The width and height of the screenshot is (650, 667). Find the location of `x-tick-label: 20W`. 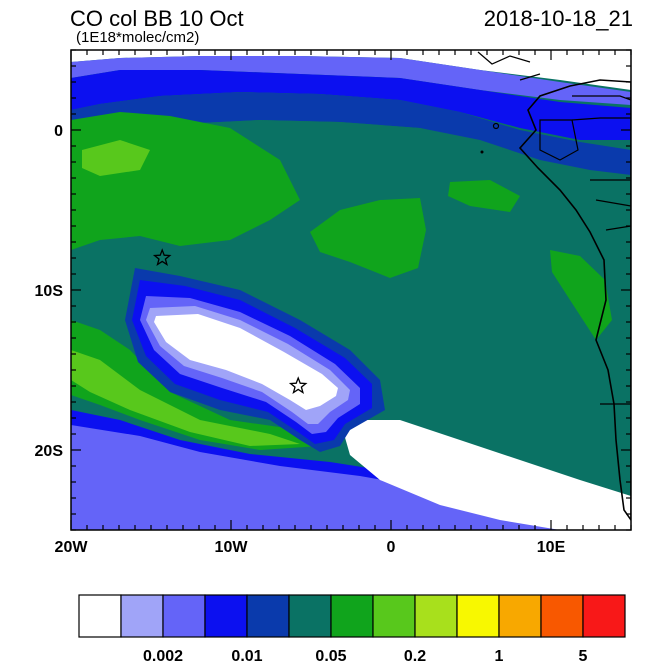

x-tick-label: 20W is located at coordinates (72, 547).